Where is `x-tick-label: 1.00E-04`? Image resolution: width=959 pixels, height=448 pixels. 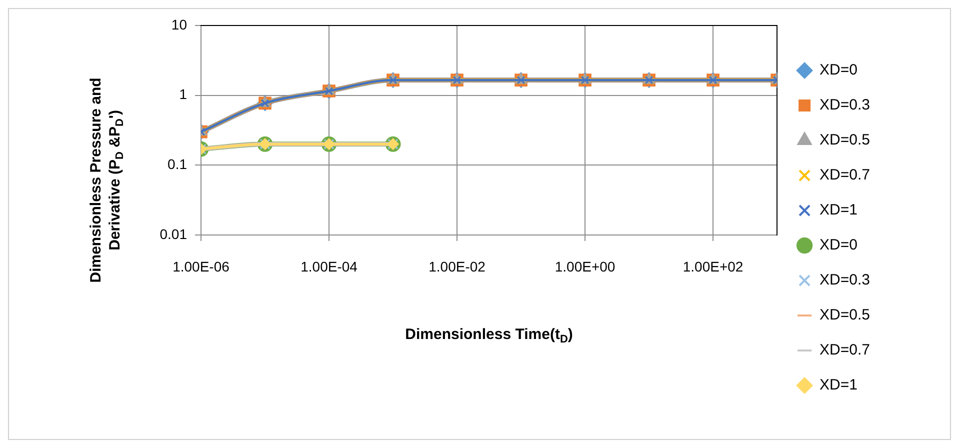 x-tick-label: 1.00E-04 is located at coordinates (329, 266).